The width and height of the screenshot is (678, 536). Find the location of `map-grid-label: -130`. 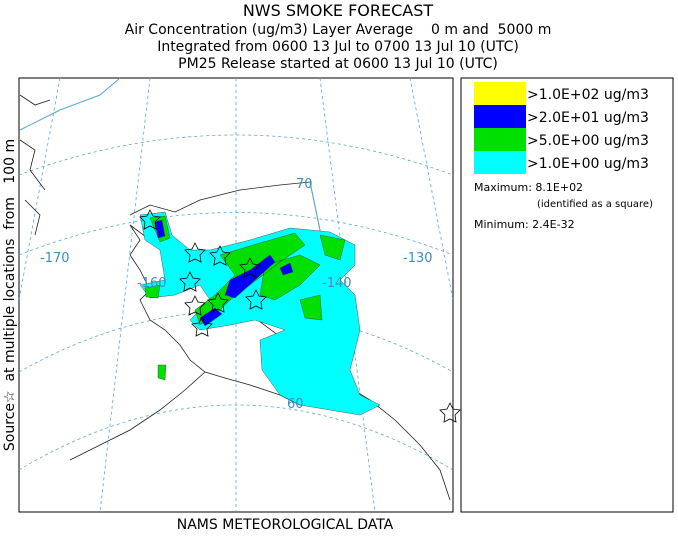

map-grid-label: -130 is located at coordinates (418, 258).